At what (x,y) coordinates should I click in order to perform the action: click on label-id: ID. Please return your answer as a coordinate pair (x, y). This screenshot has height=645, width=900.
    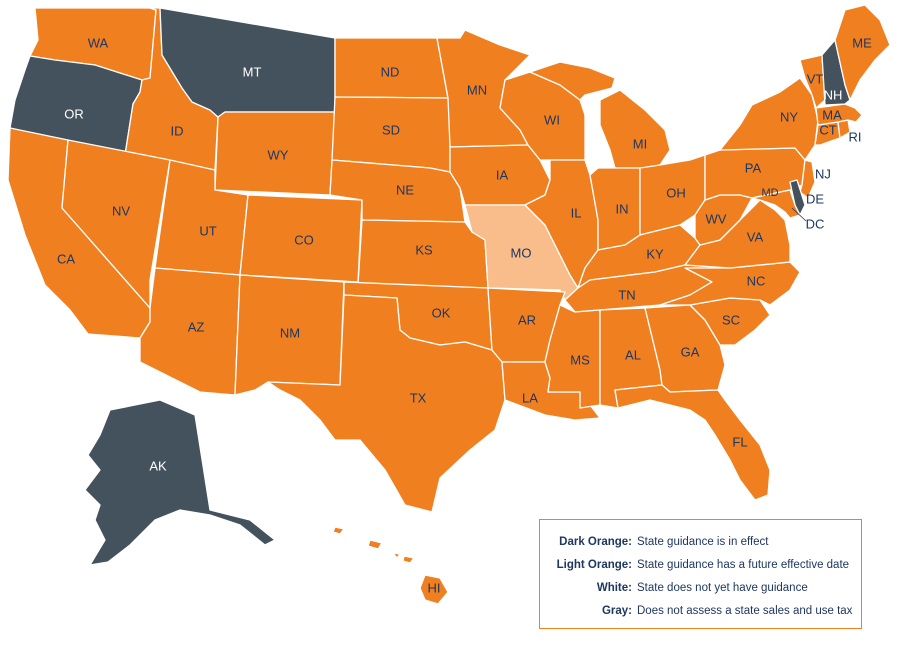
    Looking at the image, I should click on (177, 130).